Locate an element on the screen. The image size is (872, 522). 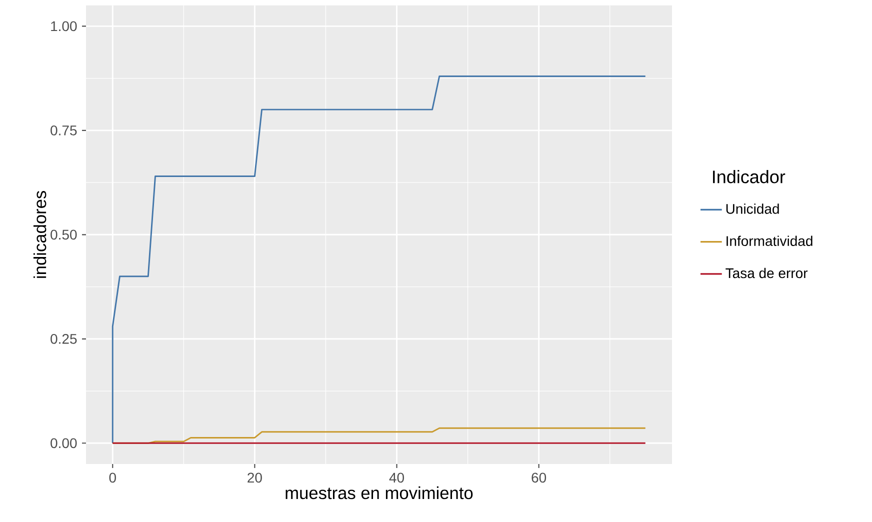
y-tick-label: 0.25 is located at coordinates (63, 339).